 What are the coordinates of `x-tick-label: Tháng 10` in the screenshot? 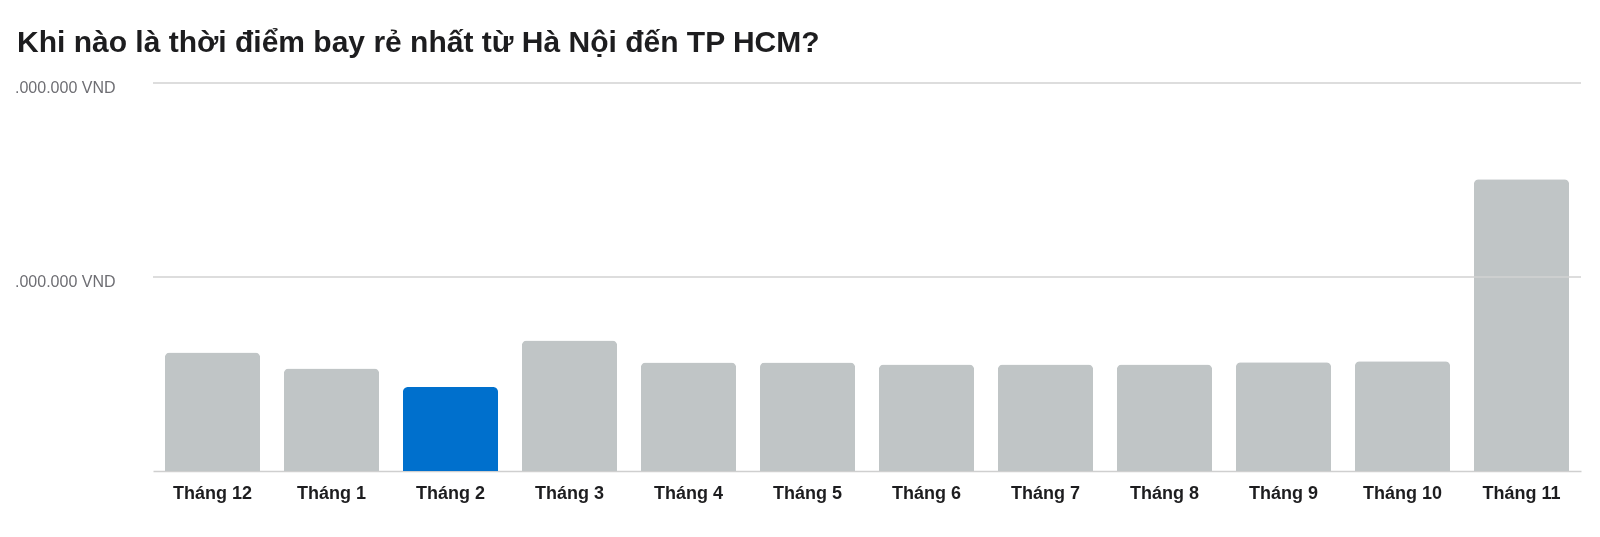 It's located at (1402, 492).